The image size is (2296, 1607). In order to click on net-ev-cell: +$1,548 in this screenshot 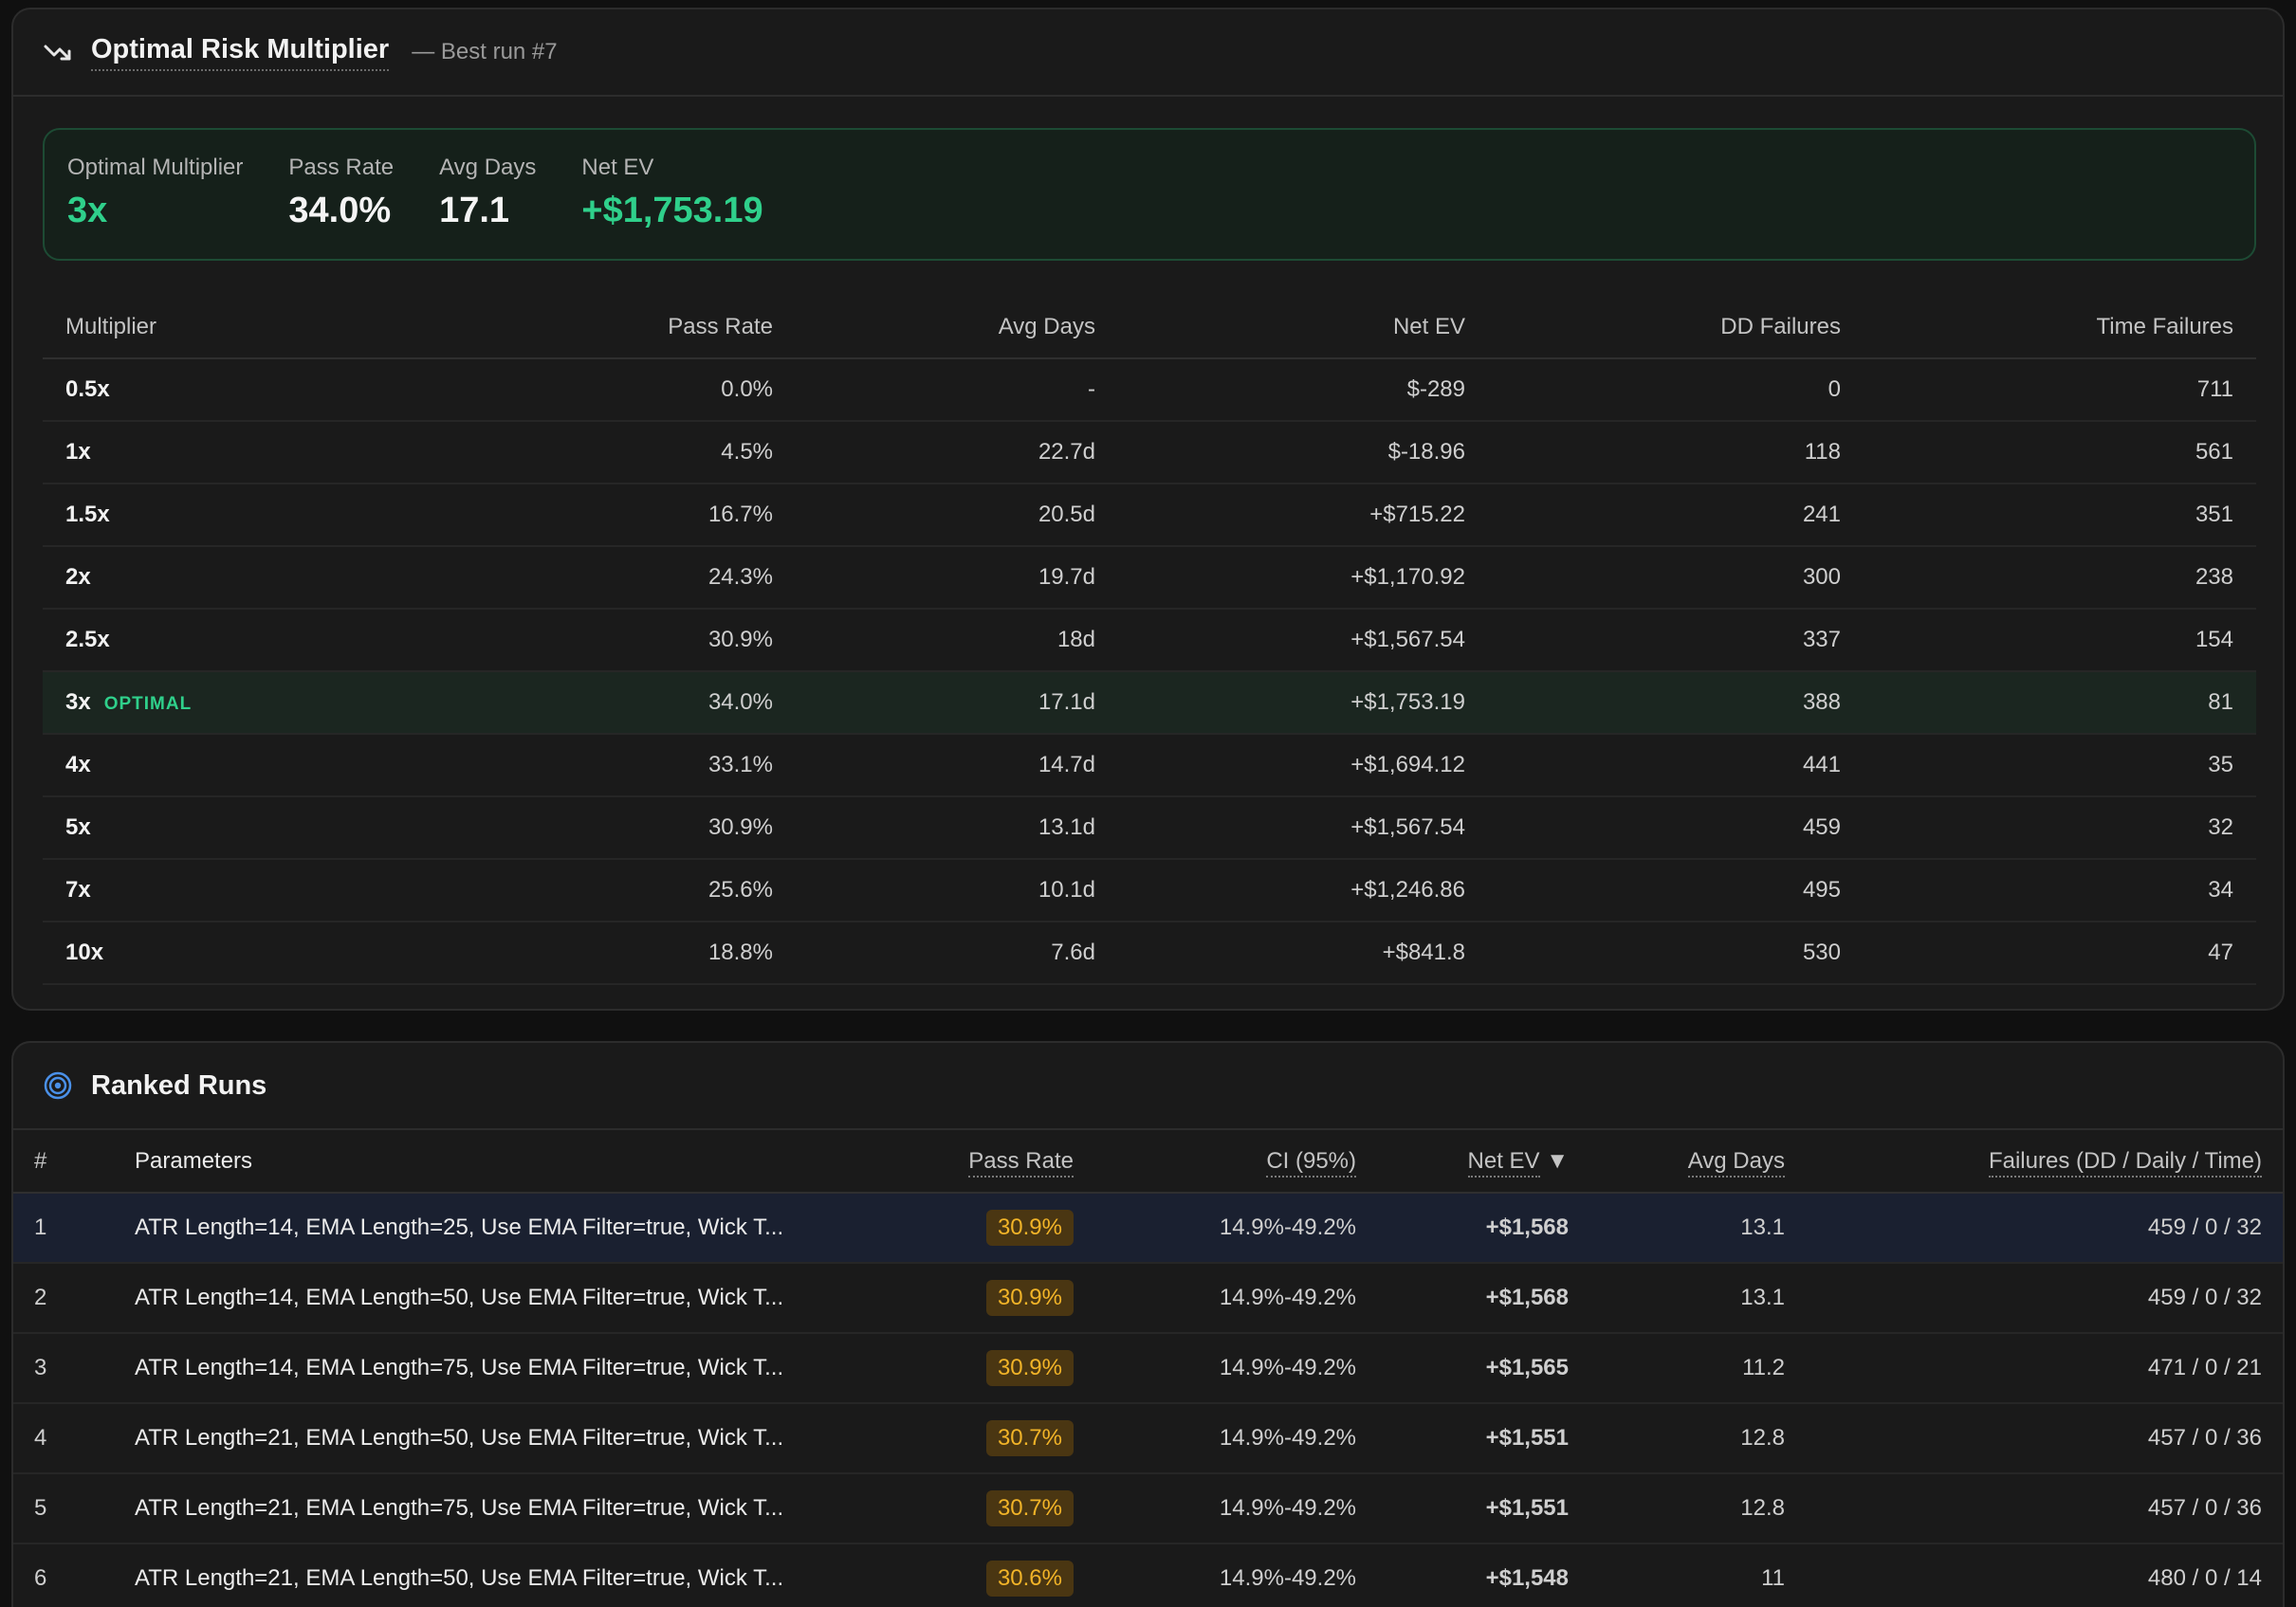, I will do `click(1462, 1575)`.